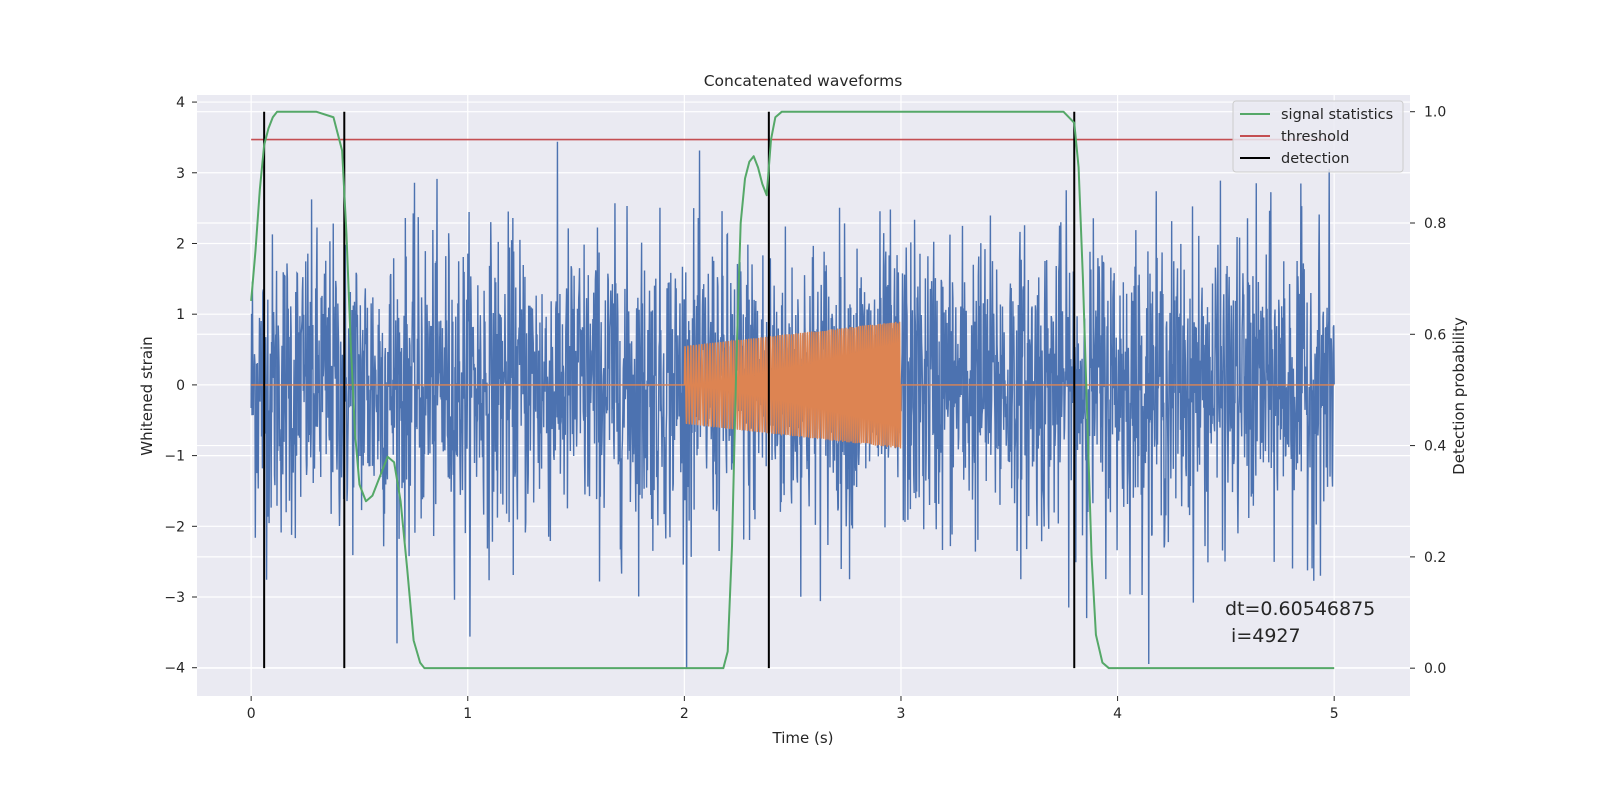  I want to click on x-tick-label: 5, so click(1334, 714).